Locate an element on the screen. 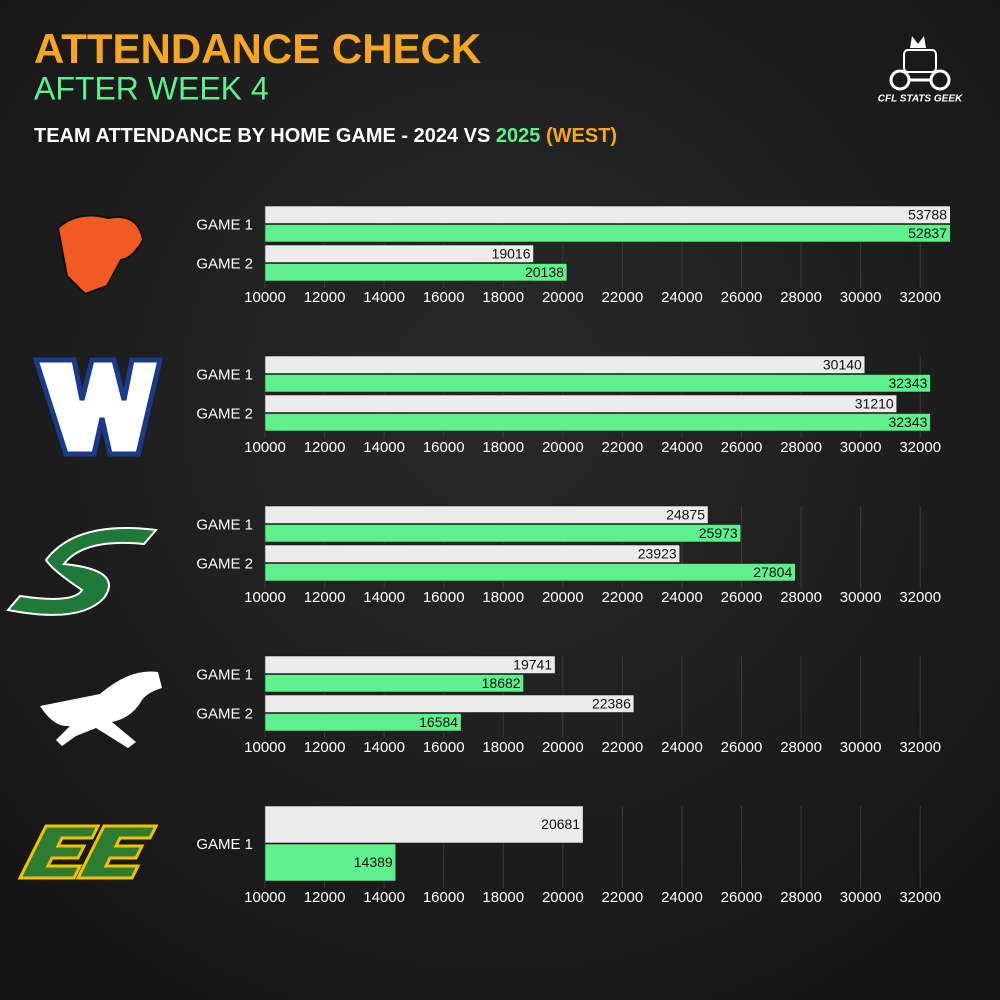 The width and height of the screenshot is (1000, 1000). value-label: 20138 is located at coordinates (544, 272).